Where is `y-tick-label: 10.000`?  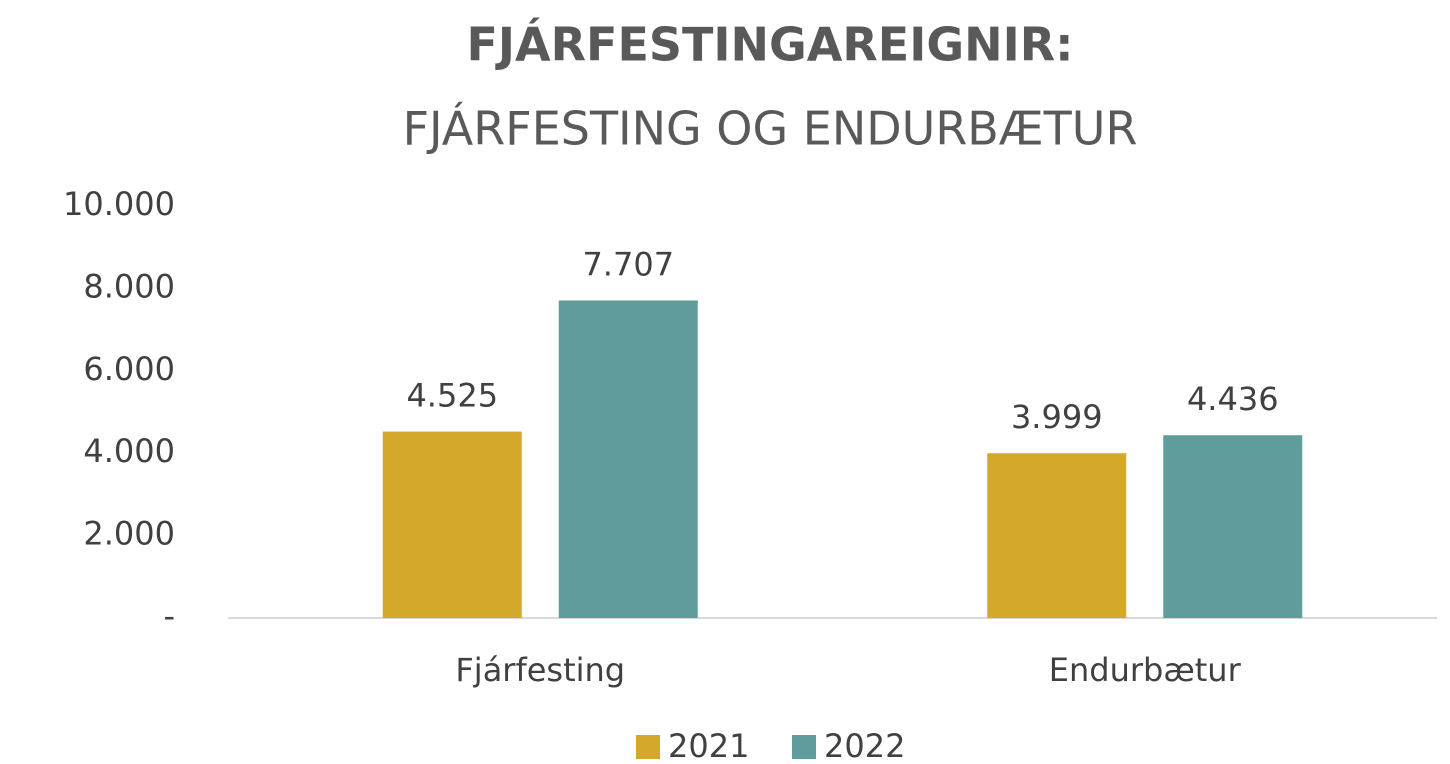
y-tick-label: 10.000 is located at coordinates (119, 204).